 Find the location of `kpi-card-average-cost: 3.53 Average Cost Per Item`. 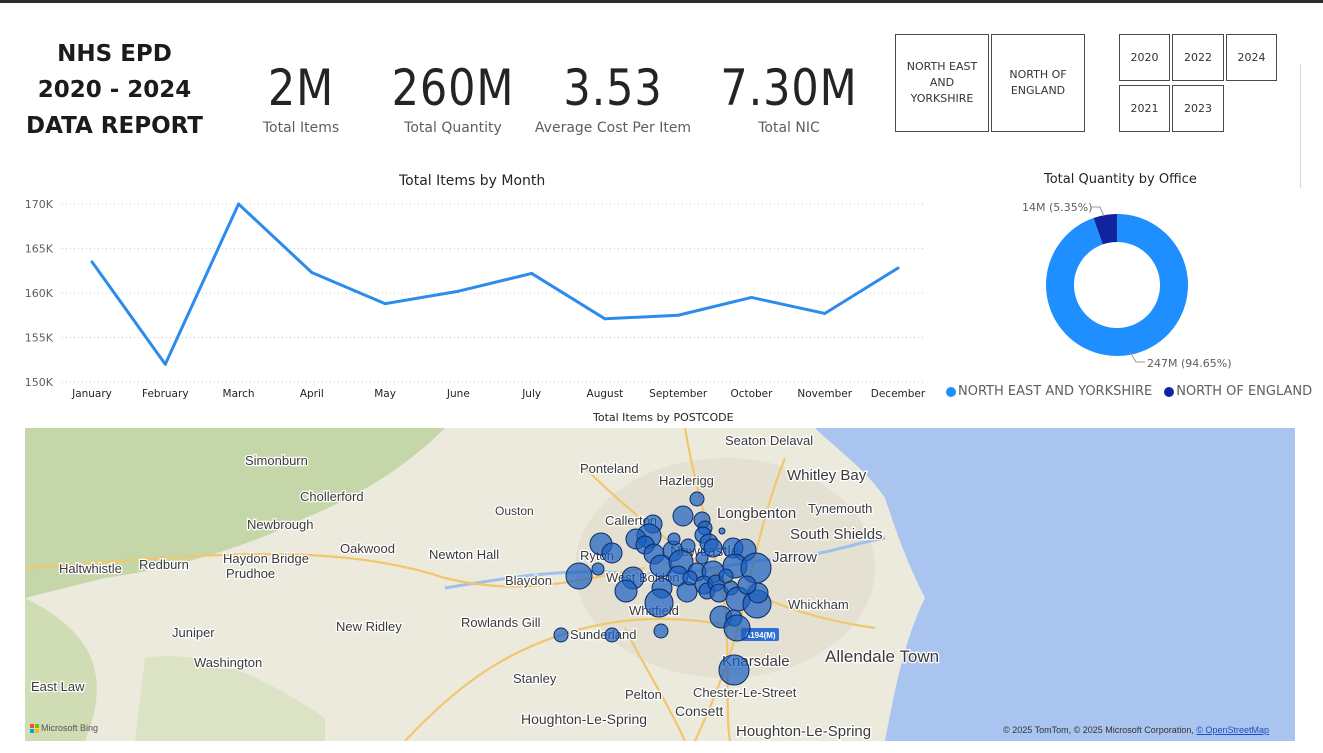

kpi-card-average-cost: 3.53 Average Cost Per Item is located at coordinates (613, 97).